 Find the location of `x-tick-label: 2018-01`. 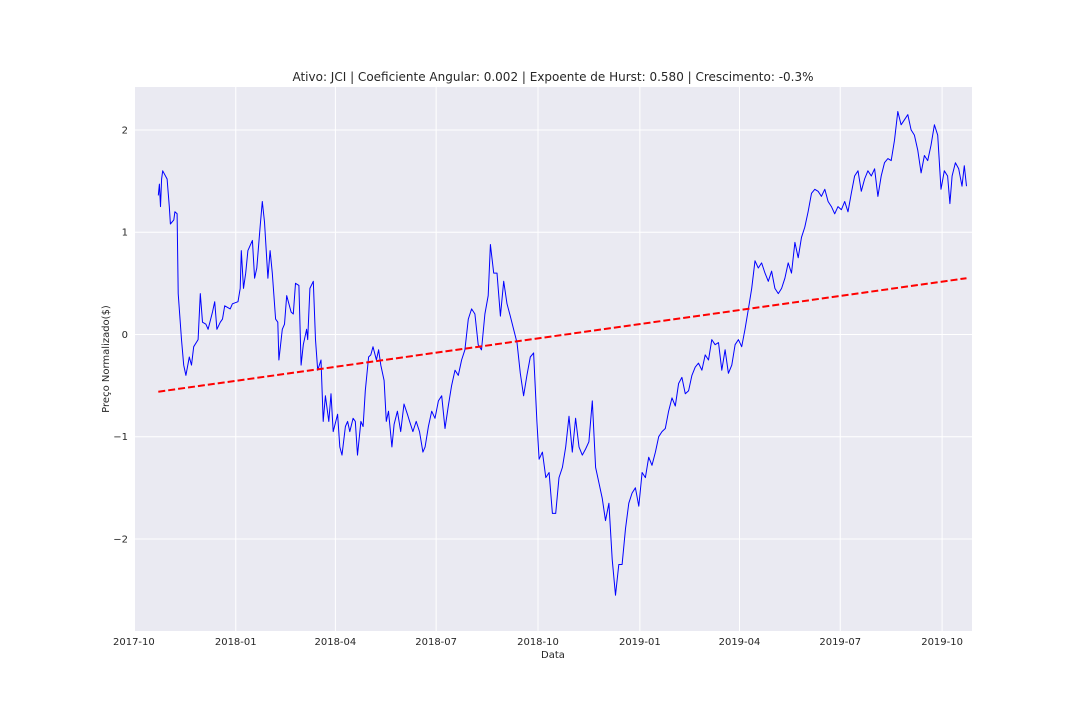

x-tick-label: 2018-01 is located at coordinates (236, 642).